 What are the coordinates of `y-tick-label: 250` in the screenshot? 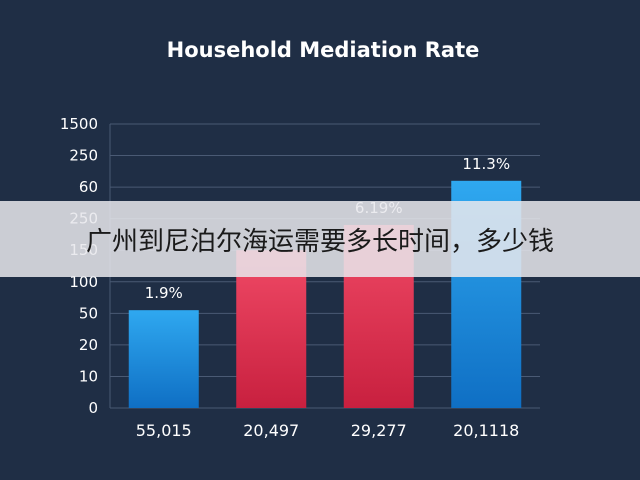 It's located at (83, 156).